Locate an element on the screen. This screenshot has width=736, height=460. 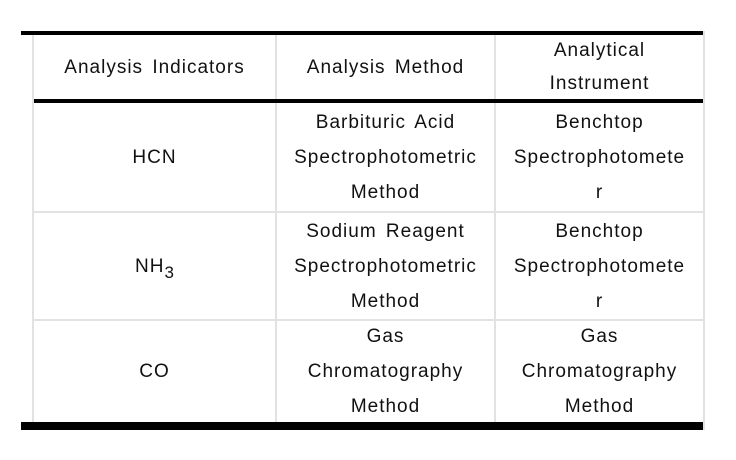
nh3-formula-base: NH is located at coordinates (150, 266).